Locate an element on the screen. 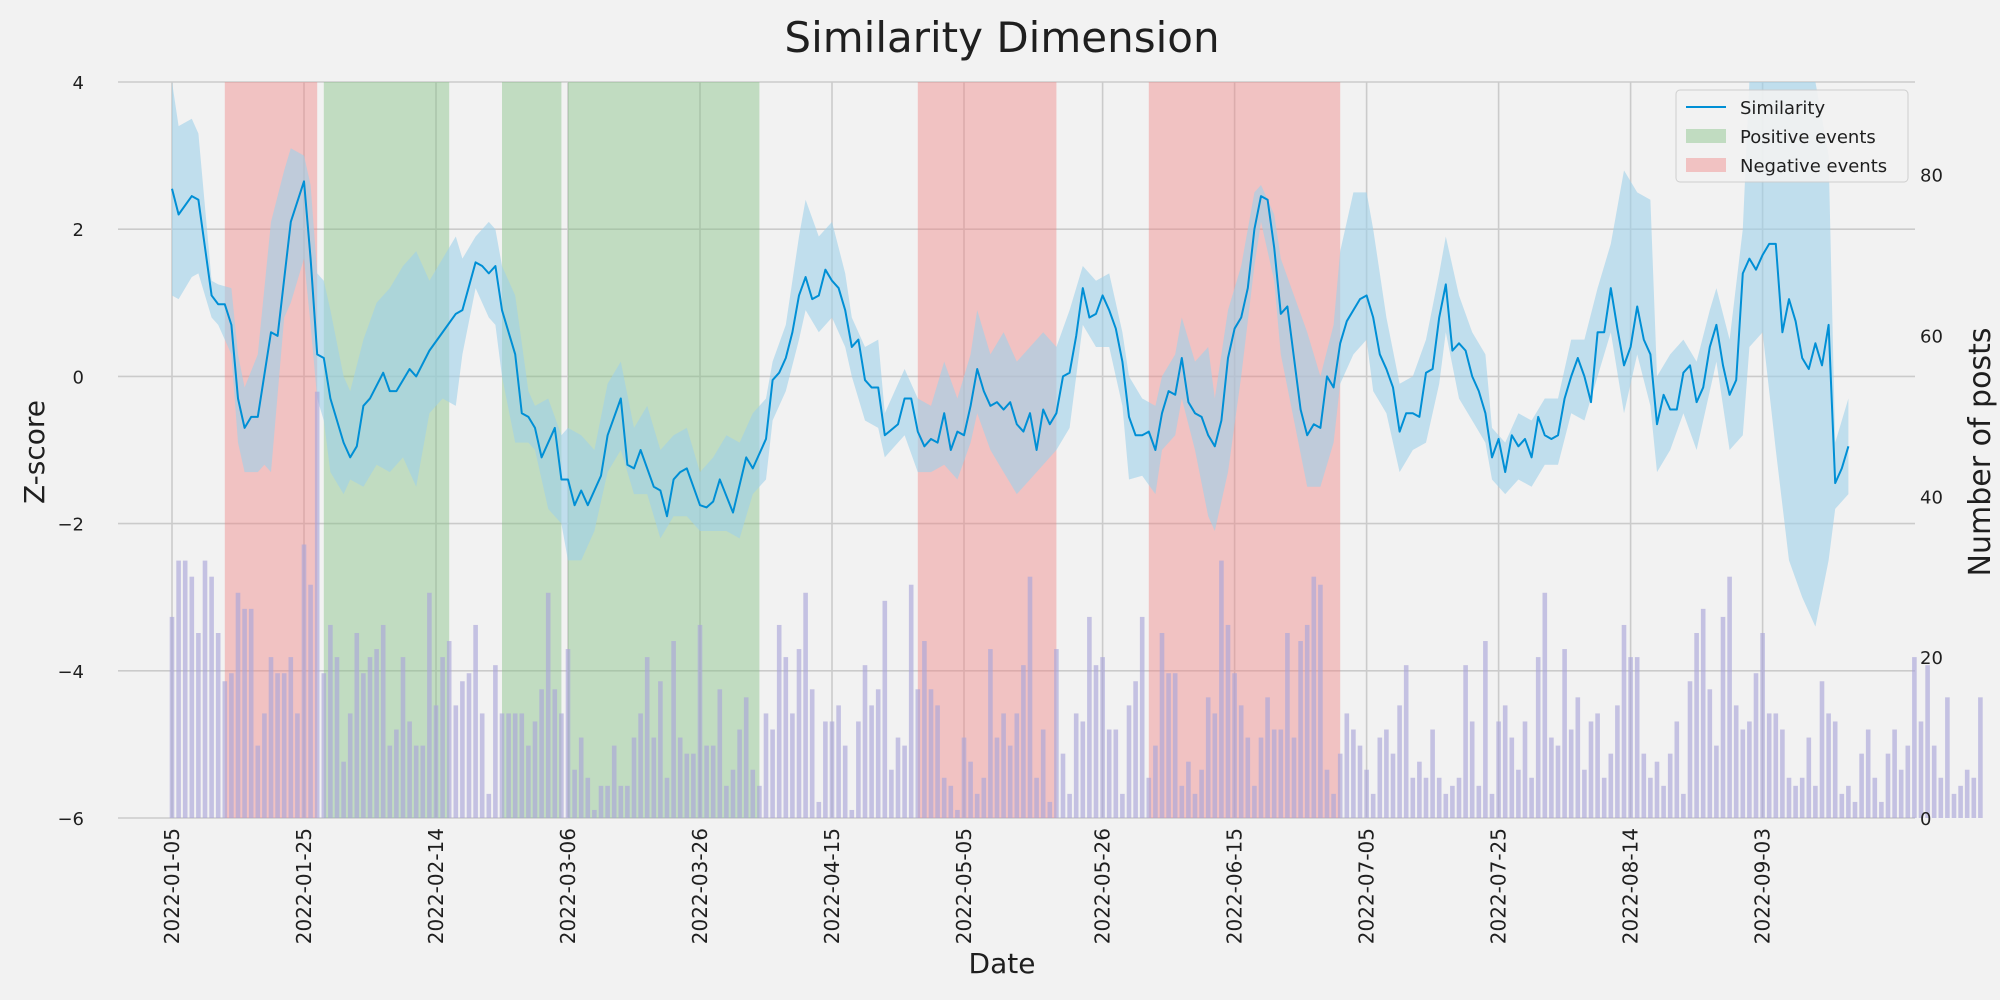 This screenshot has width=2000, height=1000. y2-tick-label: 80 is located at coordinates (1931, 176).